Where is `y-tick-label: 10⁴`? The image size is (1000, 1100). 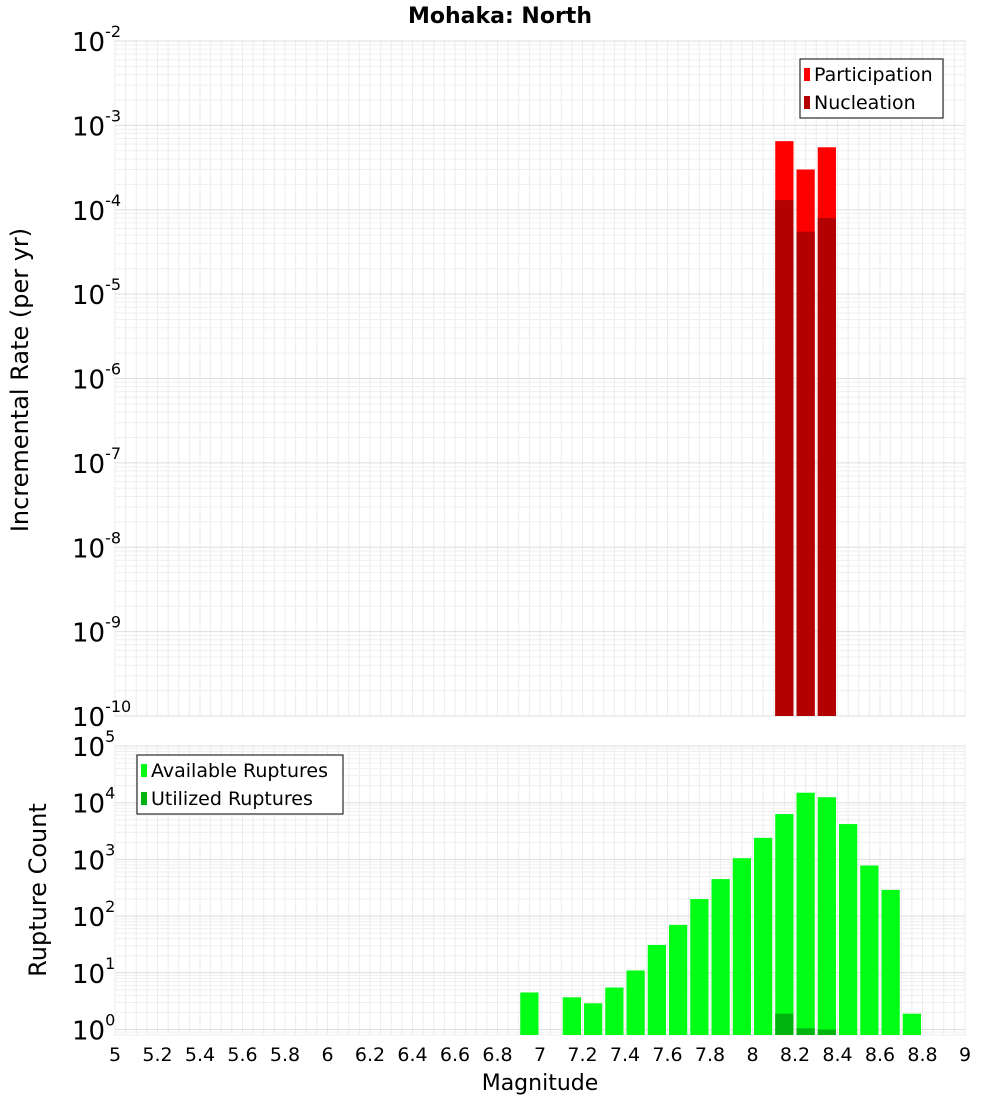
y-tick-label: 10⁴ is located at coordinates (93, 802).